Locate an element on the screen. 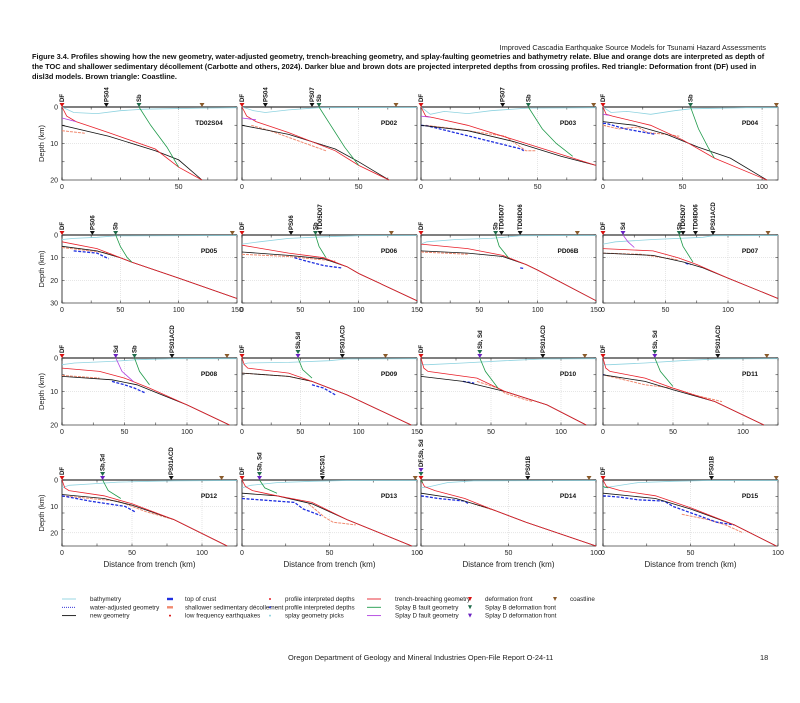 The height and width of the screenshot is (703, 800). legend-item: Splay D fault geometry is located at coordinates (413, 616).